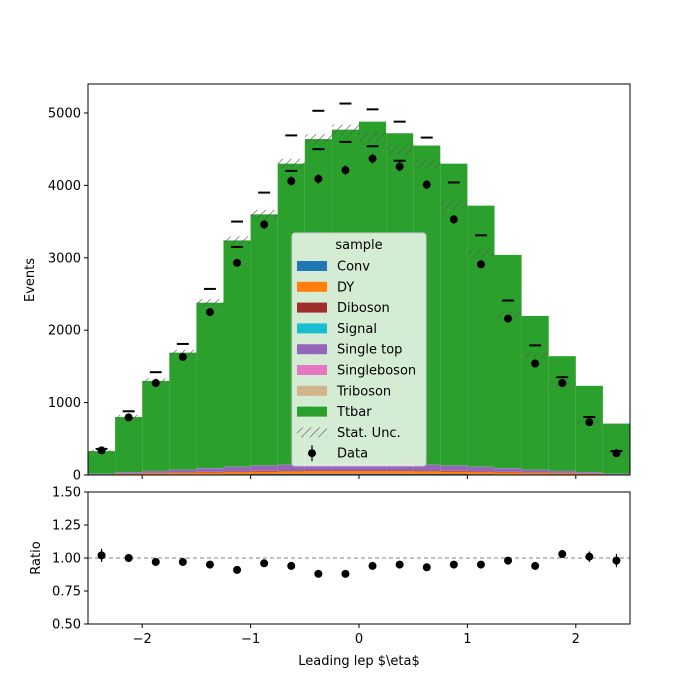  I want to click on ratio-xtick-label--1: −1, so click(250, 639).